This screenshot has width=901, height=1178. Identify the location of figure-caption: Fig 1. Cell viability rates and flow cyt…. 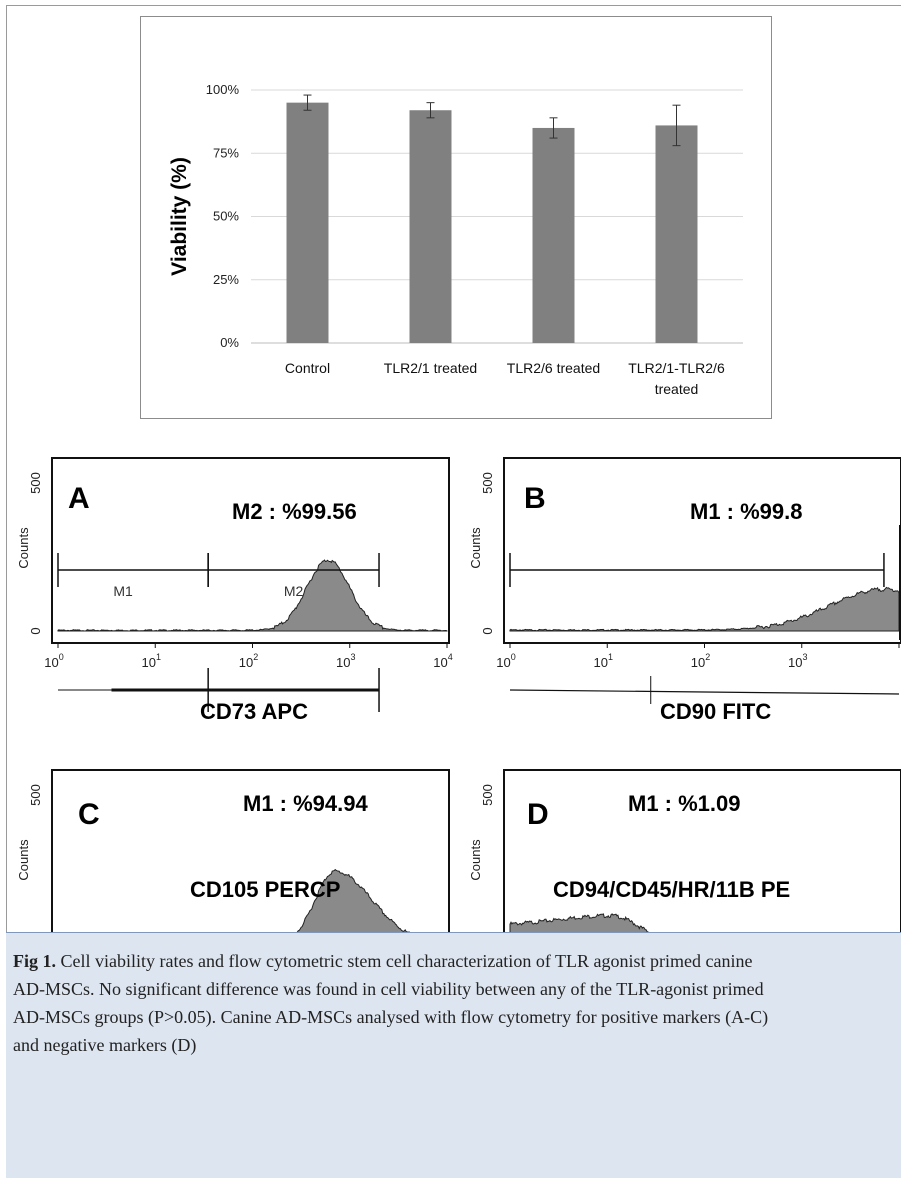
(457, 1003).